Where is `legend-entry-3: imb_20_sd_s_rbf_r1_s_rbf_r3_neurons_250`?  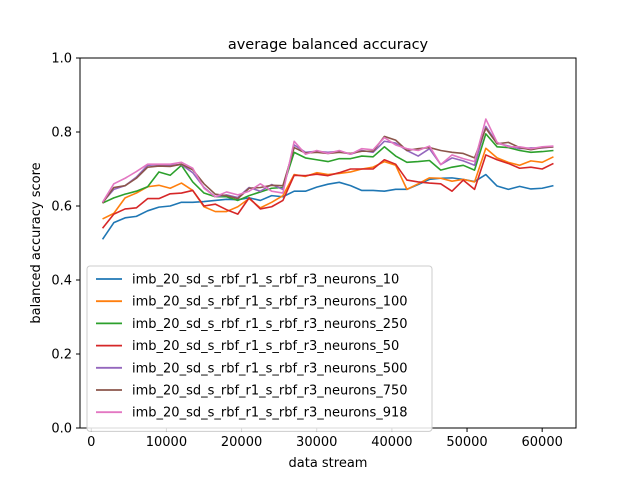
legend-entry-3: imb_20_sd_s_rbf_r1_s_rbf_r3_neurons_250 is located at coordinates (270, 324).